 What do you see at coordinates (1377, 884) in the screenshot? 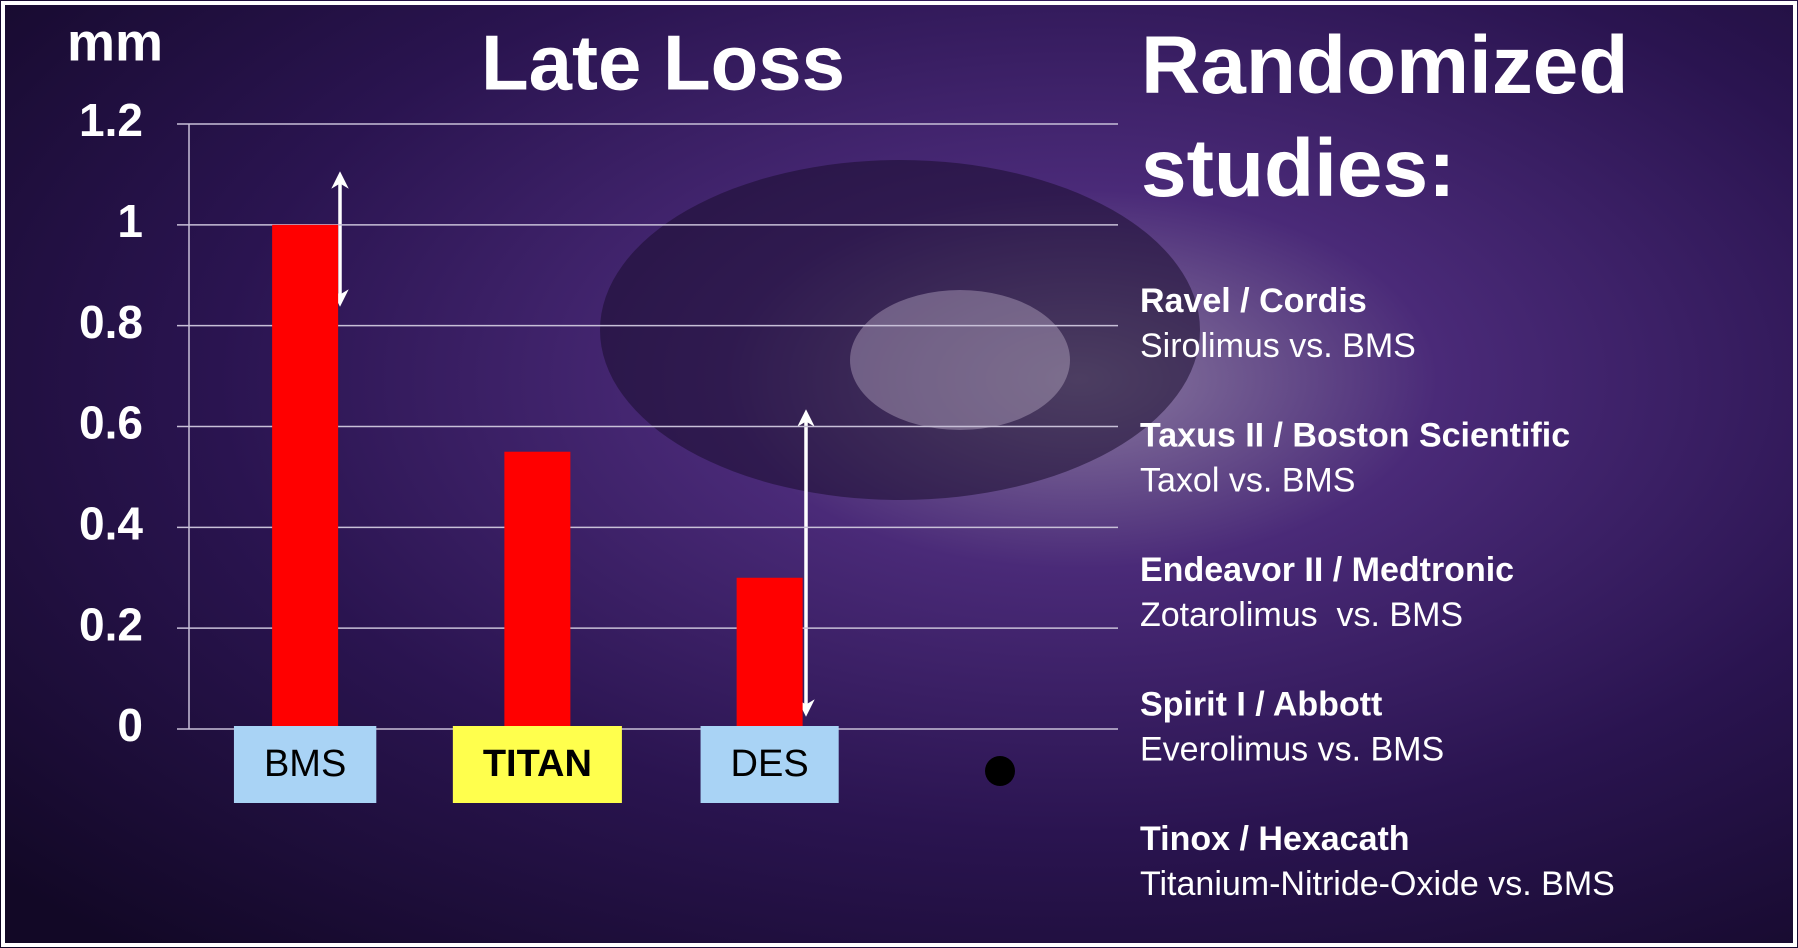
I see `study-detail: Titanium-Nitride-Oxide vs. BMS` at bounding box center [1377, 884].